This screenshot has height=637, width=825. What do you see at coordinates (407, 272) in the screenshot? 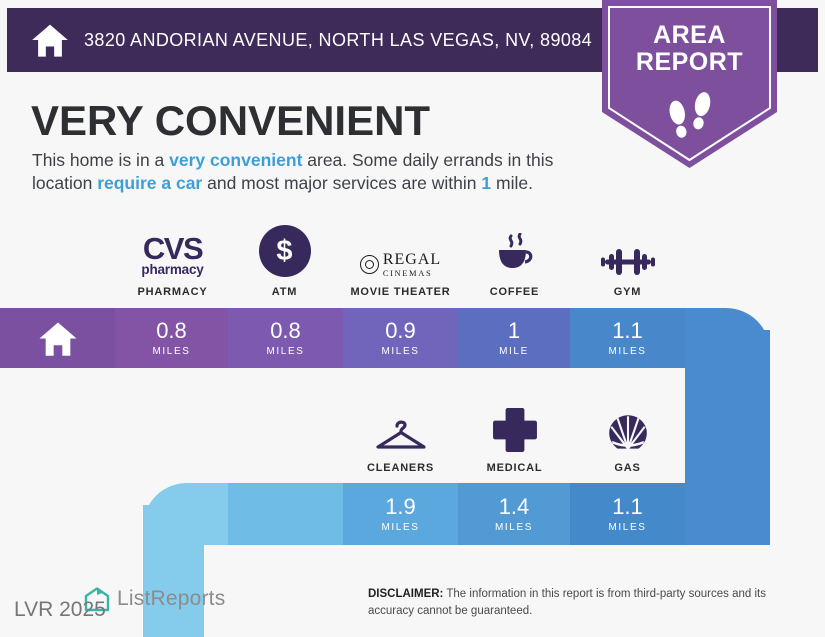
I see `cinemas-word: CINEMAS` at bounding box center [407, 272].